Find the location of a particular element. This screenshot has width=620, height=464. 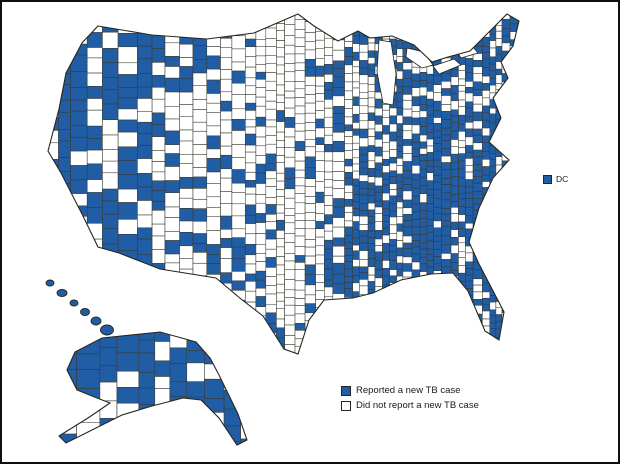

dc-swatch is located at coordinates (547, 179).